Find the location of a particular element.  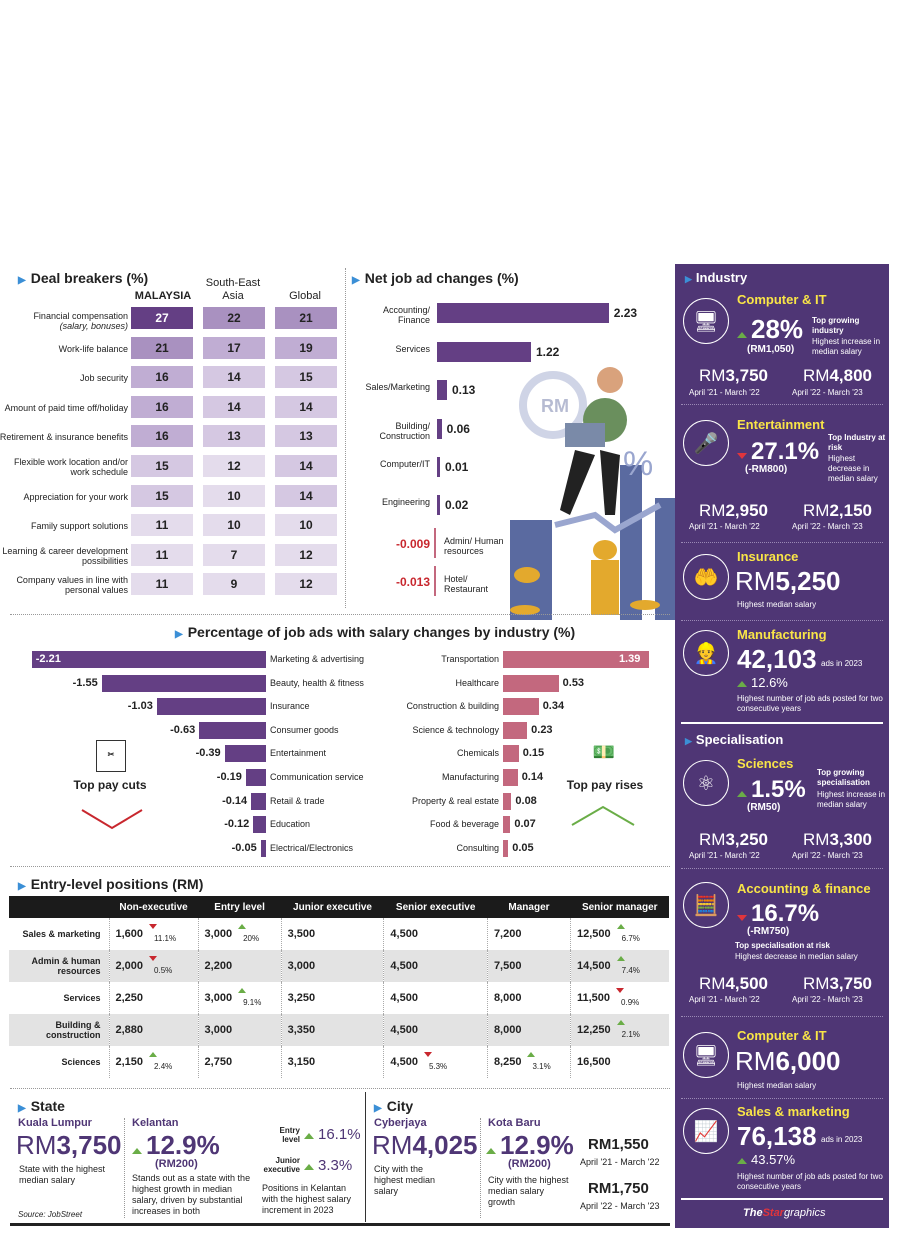

cit-salary-a: RM3,750 is located at coordinates (733, 375).